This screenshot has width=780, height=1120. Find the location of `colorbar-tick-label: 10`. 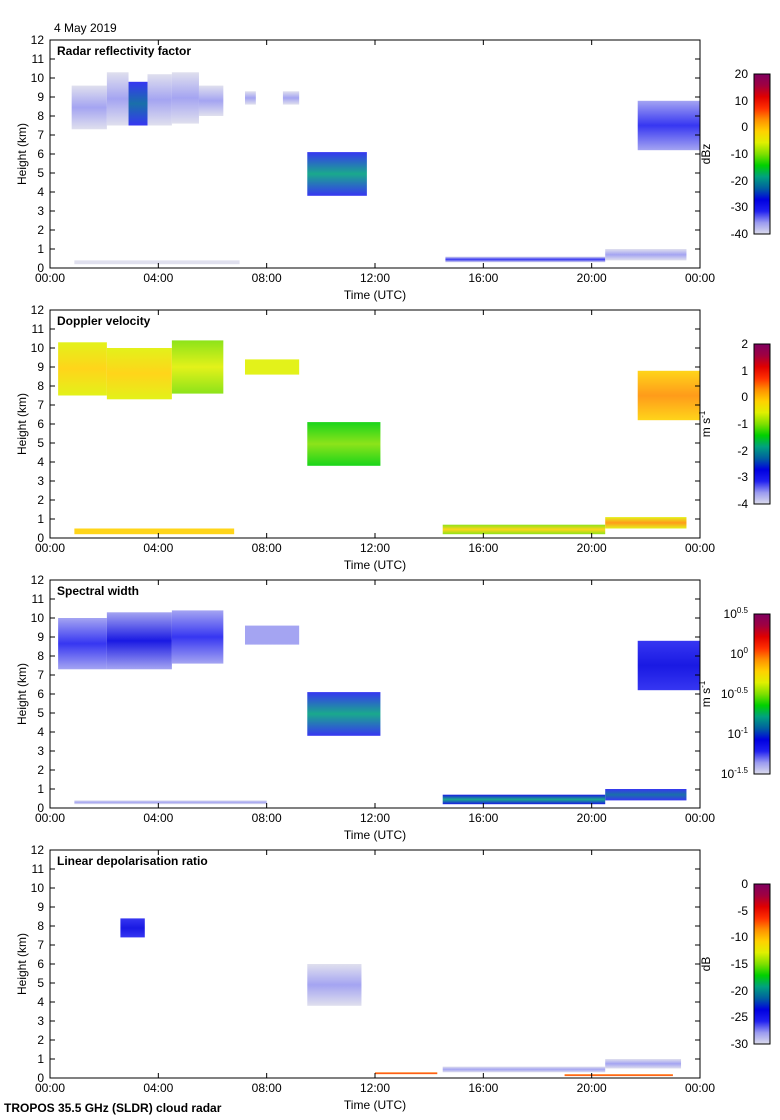

colorbar-tick-label: 10 is located at coordinates (741, 100).